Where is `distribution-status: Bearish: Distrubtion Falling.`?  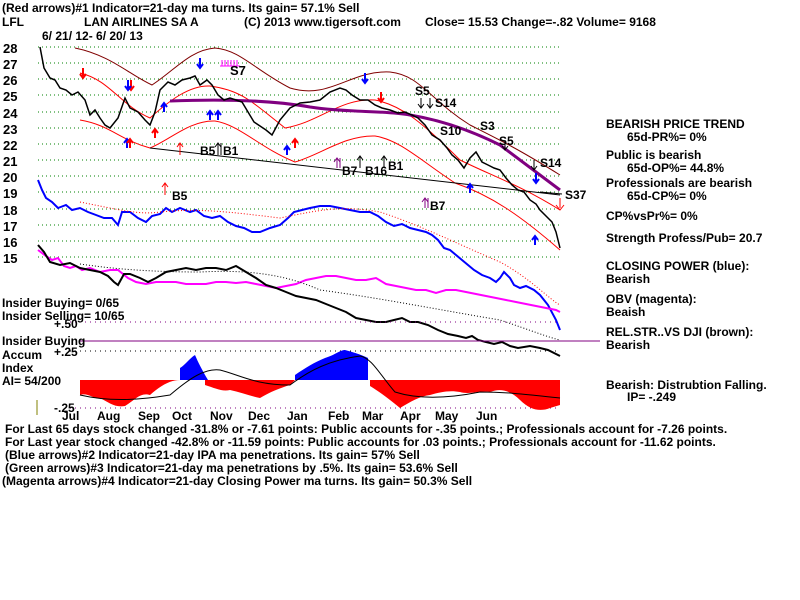
distribution-status: Bearish: Distrubtion Falling. is located at coordinates (686, 385).